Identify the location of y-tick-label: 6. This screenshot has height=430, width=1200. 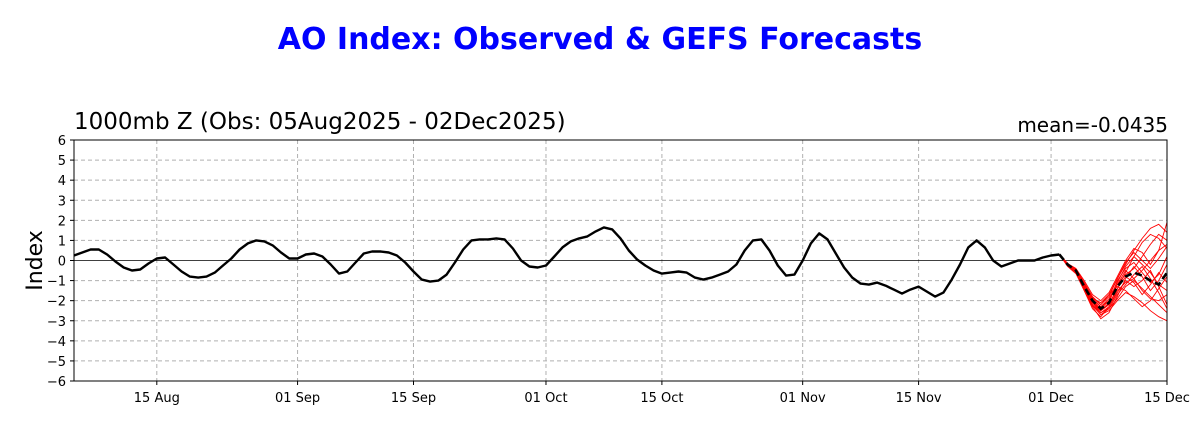
(62, 141).